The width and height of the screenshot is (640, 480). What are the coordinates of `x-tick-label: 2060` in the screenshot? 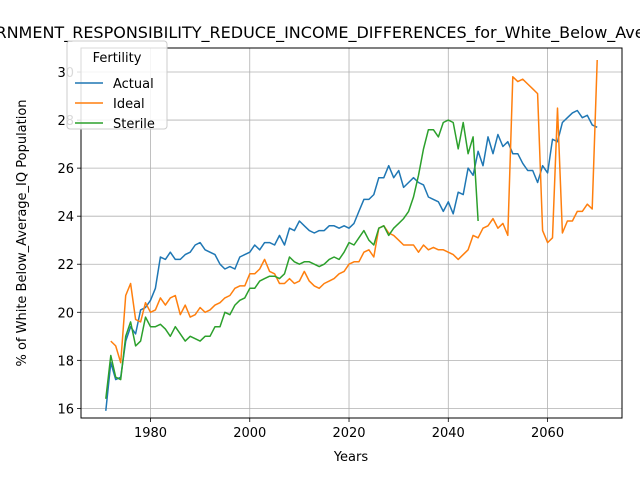 It's located at (547, 433).